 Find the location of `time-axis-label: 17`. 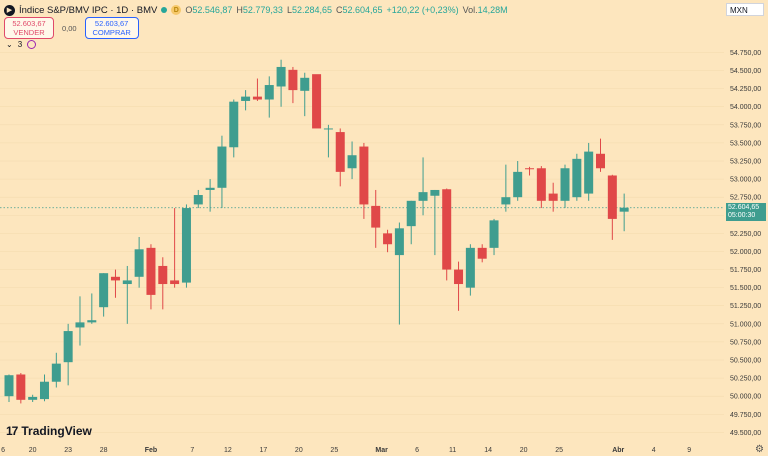

time-axis-label: 17 is located at coordinates (263, 450).